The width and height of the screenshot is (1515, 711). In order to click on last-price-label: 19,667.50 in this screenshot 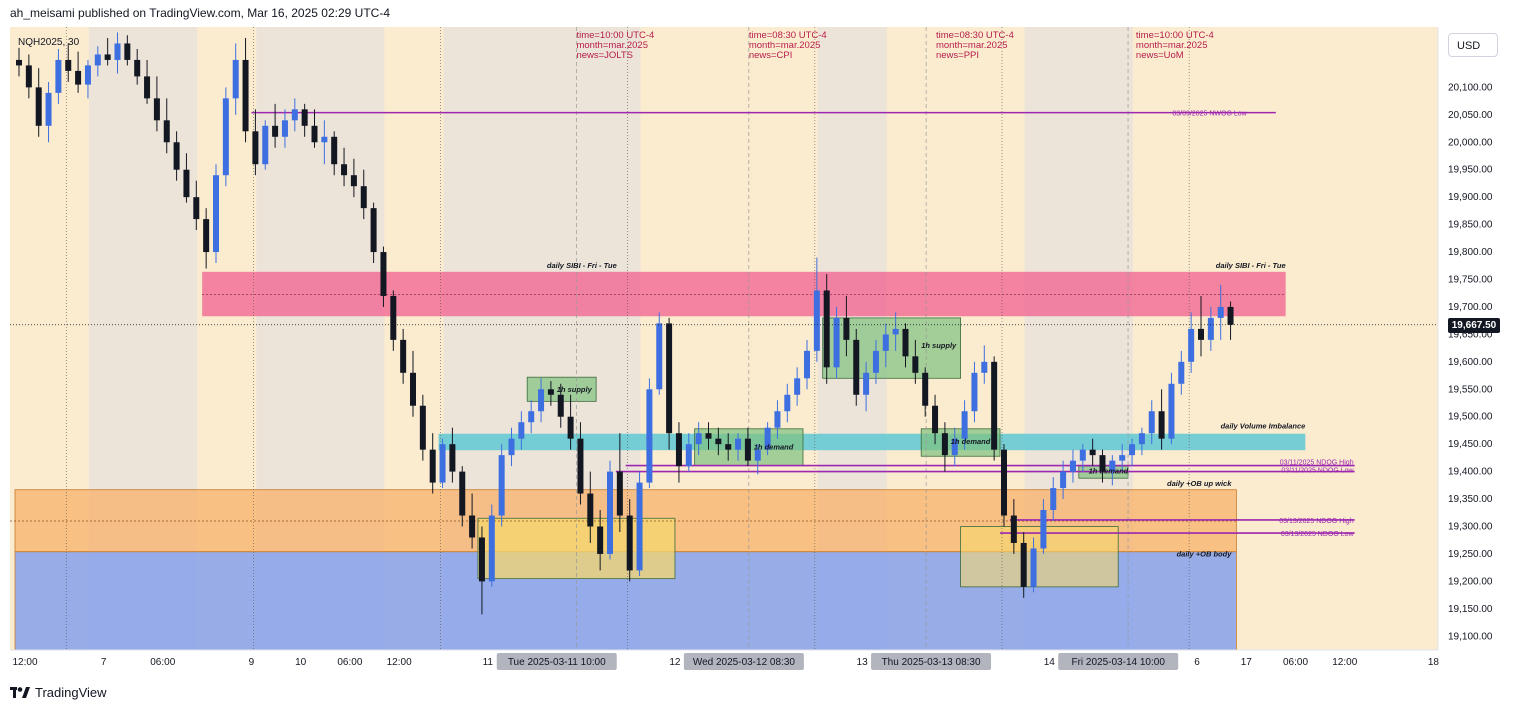, I will do `click(1474, 325)`.